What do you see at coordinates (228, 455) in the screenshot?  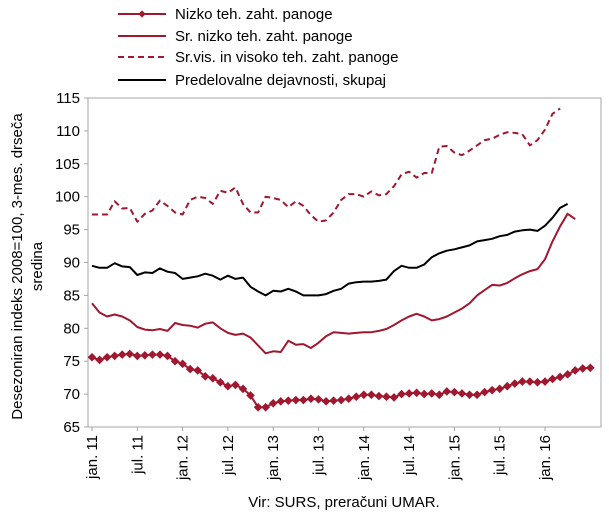 I see `x-tick-label: jul. 12` at bounding box center [228, 455].